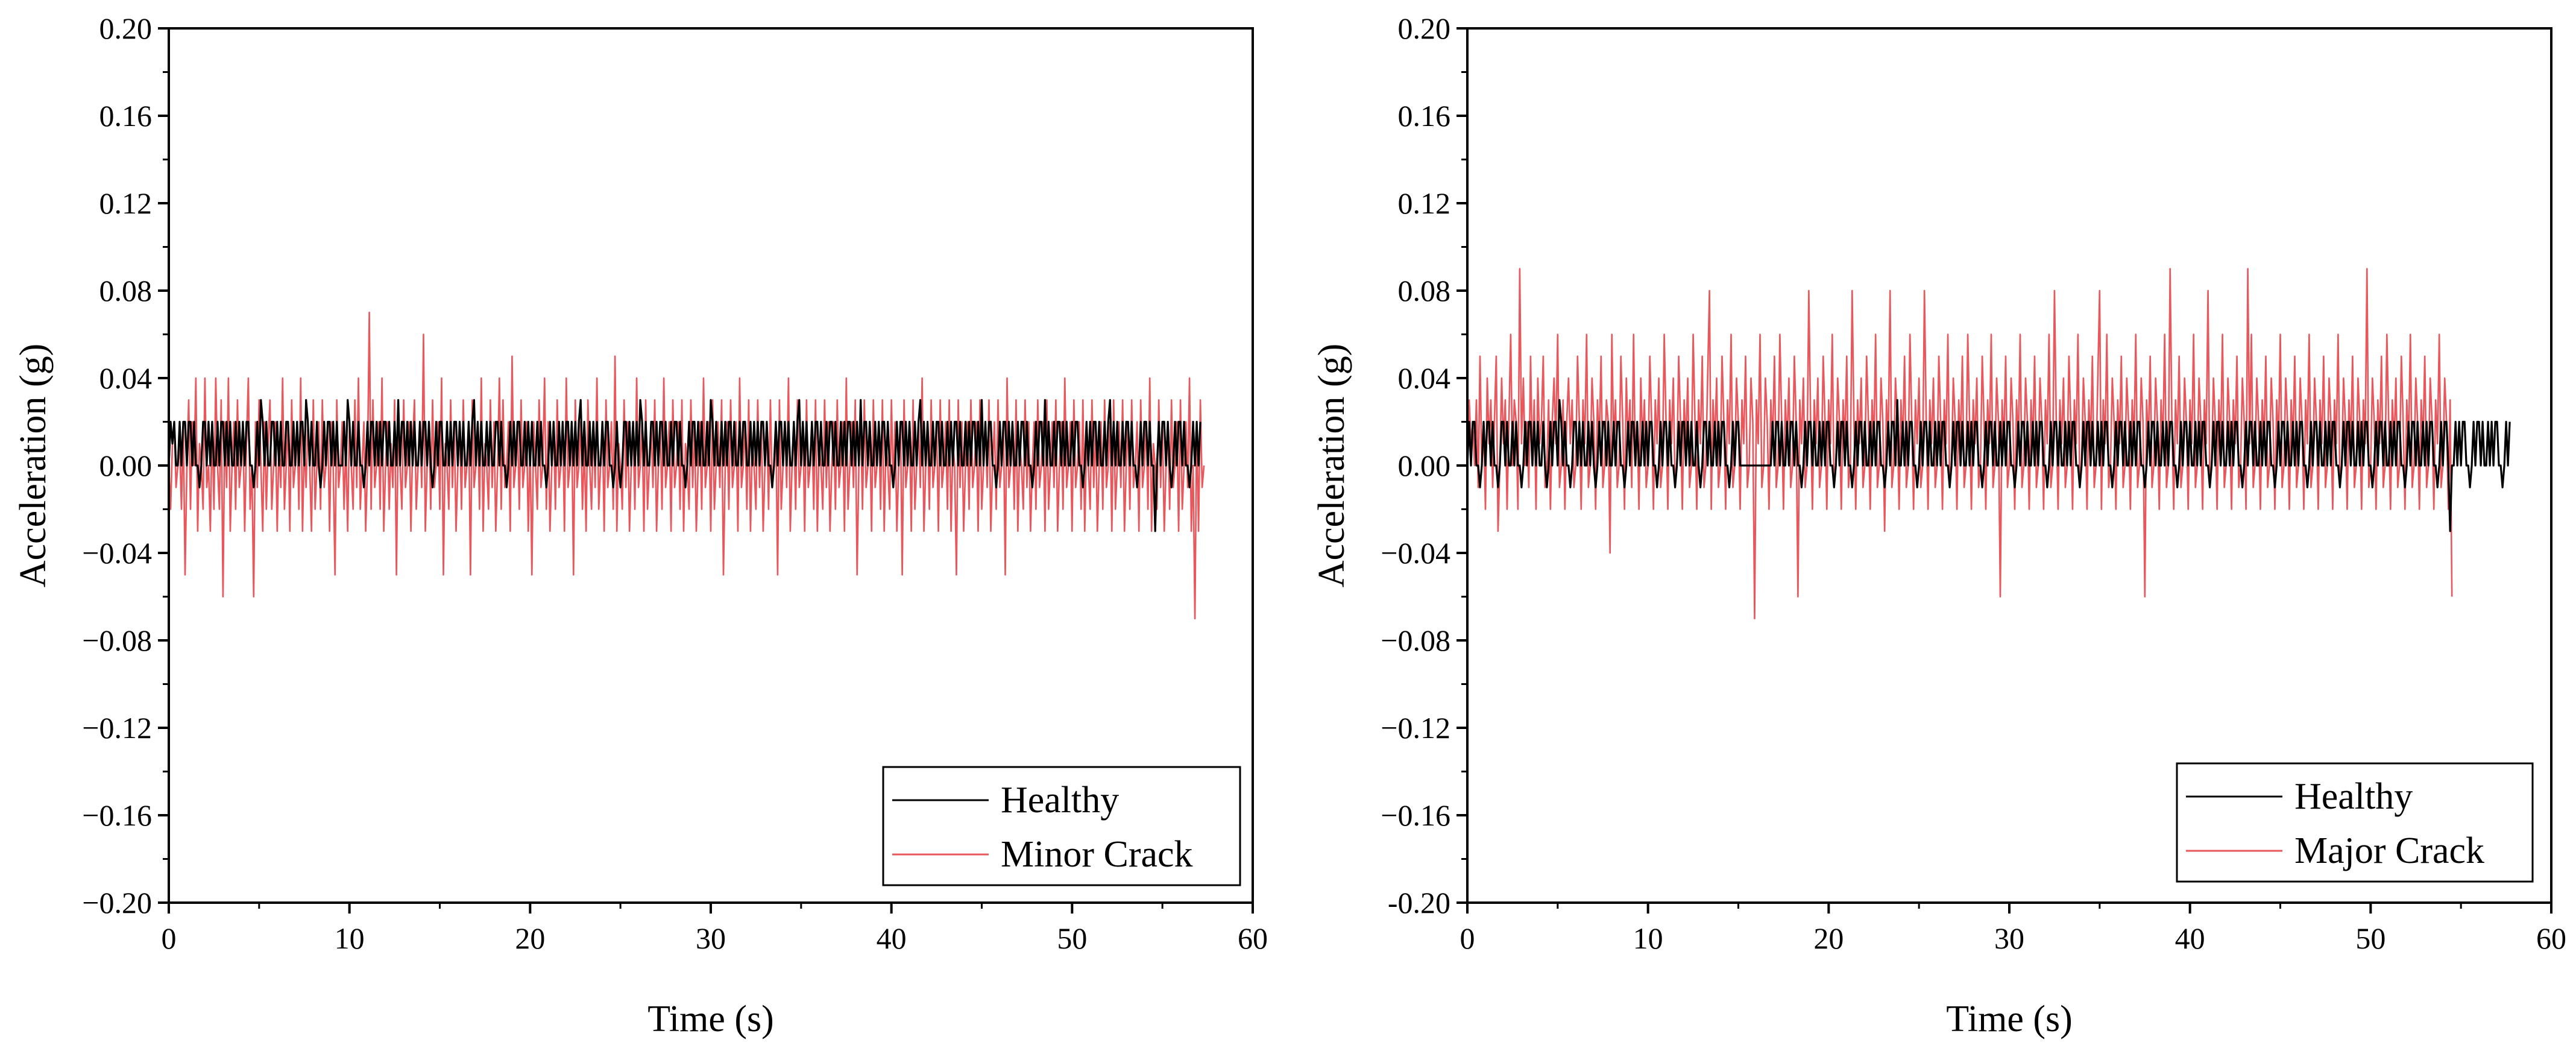 This screenshot has height=1048, width=2576. Describe the element at coordinates (1419, 903) in the screenshot. I see `y-tick-label: -0.20` at that location.